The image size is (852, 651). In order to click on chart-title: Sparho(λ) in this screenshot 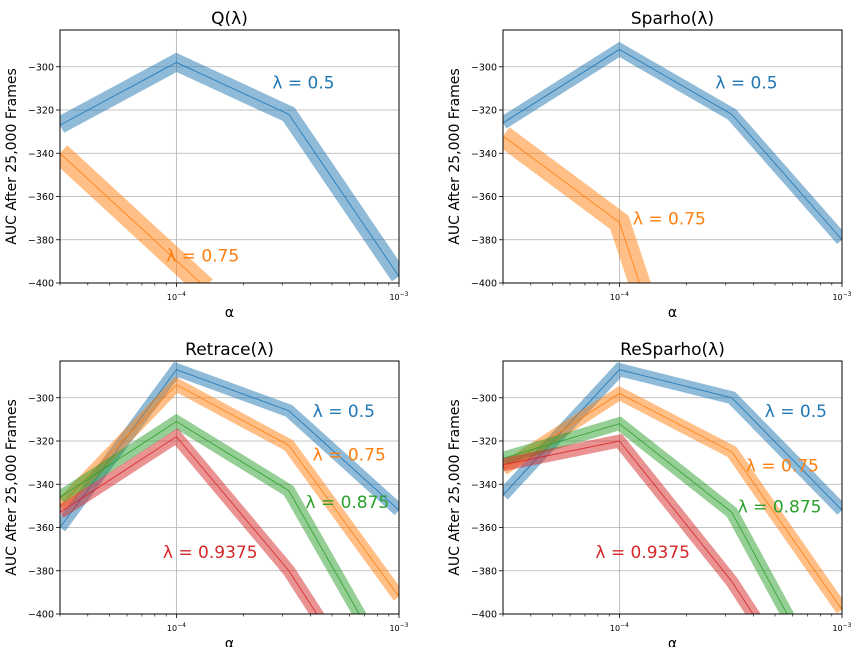, I will do `click(672, 19)`.